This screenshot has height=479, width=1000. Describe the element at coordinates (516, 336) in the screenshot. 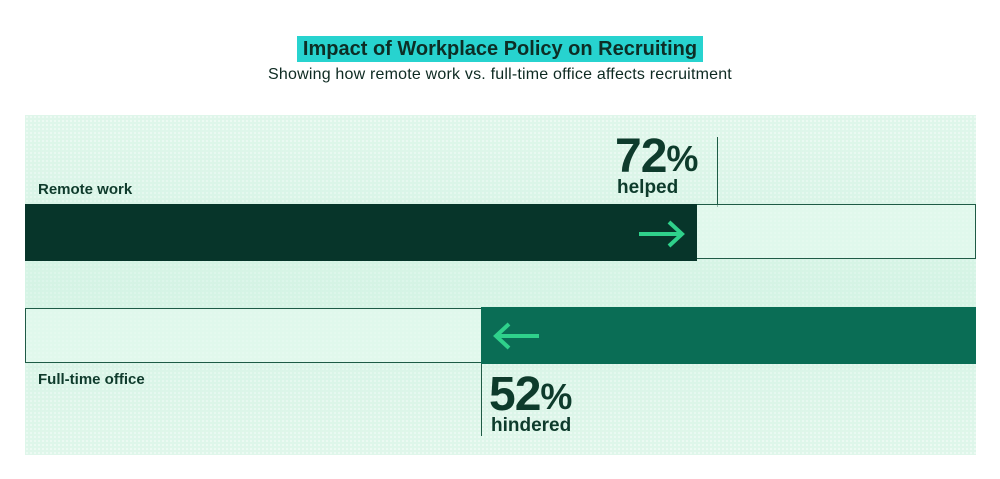

I see `arrow-left-icon` at that location.